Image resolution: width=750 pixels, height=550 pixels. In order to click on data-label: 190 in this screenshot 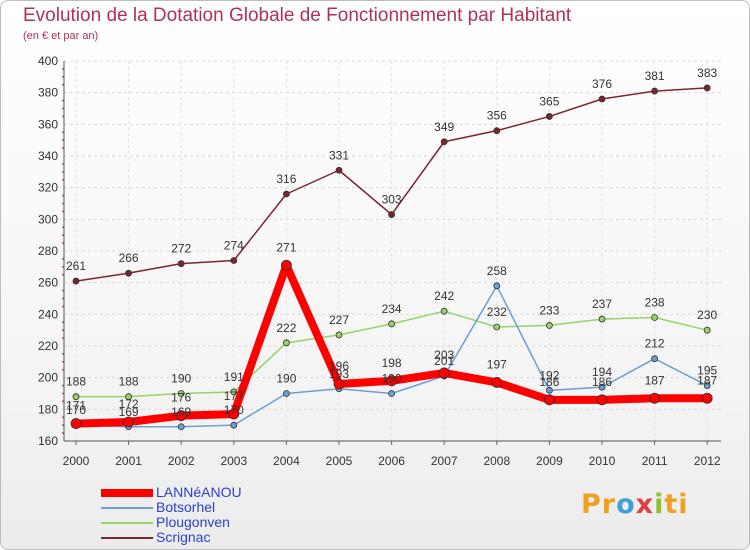, I will do `click(181, 379)`.